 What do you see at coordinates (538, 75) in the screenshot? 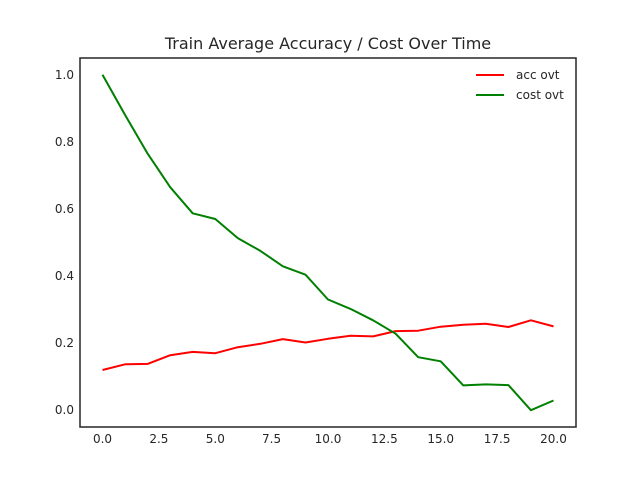
I see `legend-label: acc ovt` at bounding box center [538, 75].